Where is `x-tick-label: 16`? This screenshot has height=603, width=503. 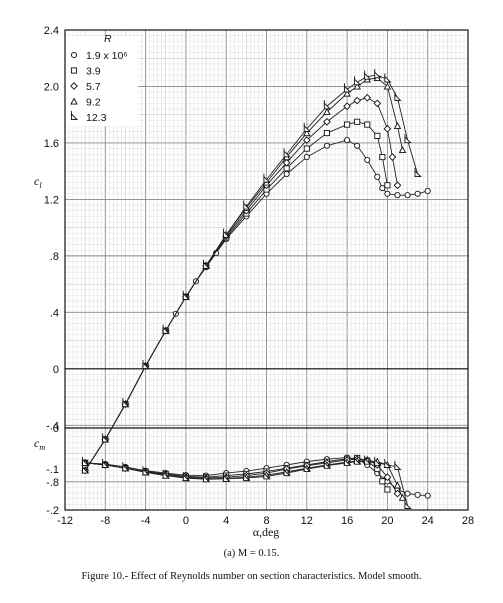
x-tick-label: 16 is located at coordinates (347, 521).